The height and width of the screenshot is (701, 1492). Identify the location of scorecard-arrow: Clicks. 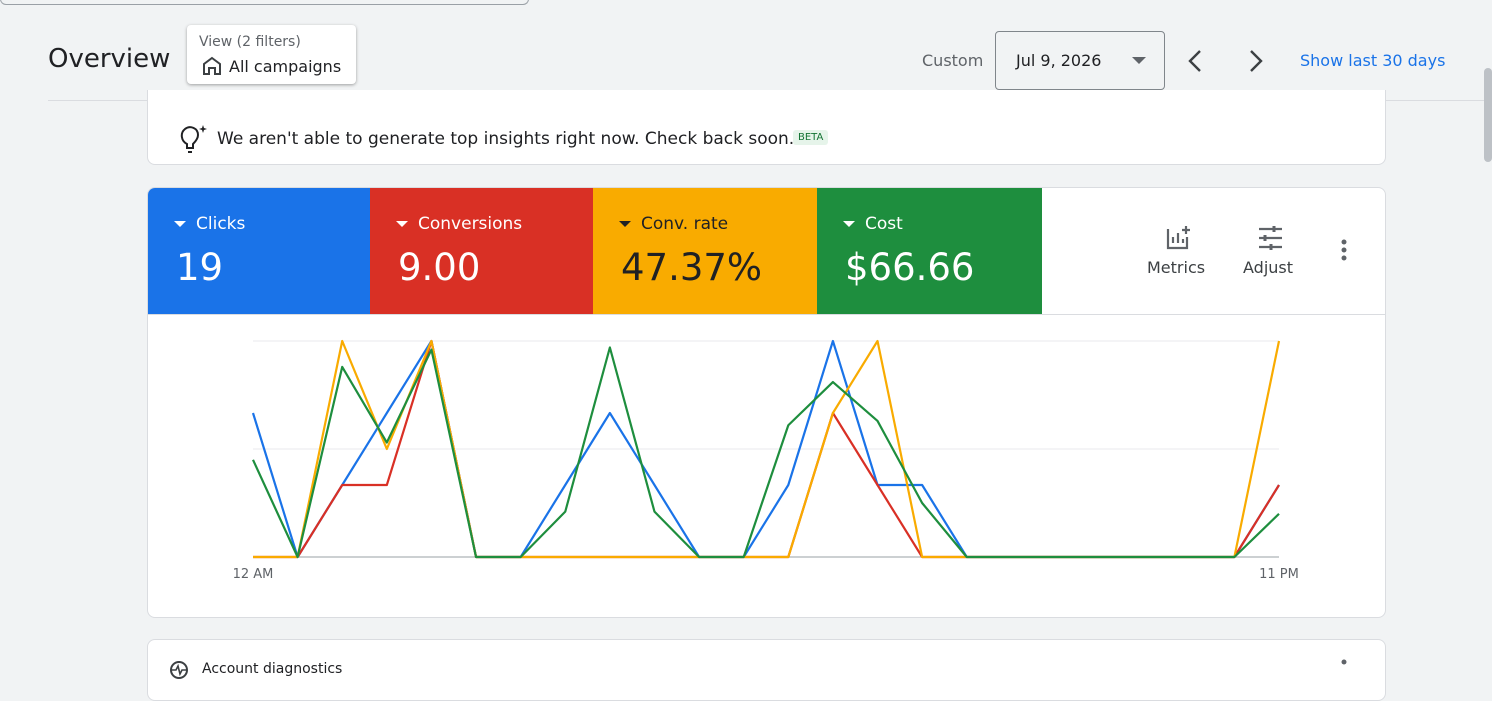
(209, 224).